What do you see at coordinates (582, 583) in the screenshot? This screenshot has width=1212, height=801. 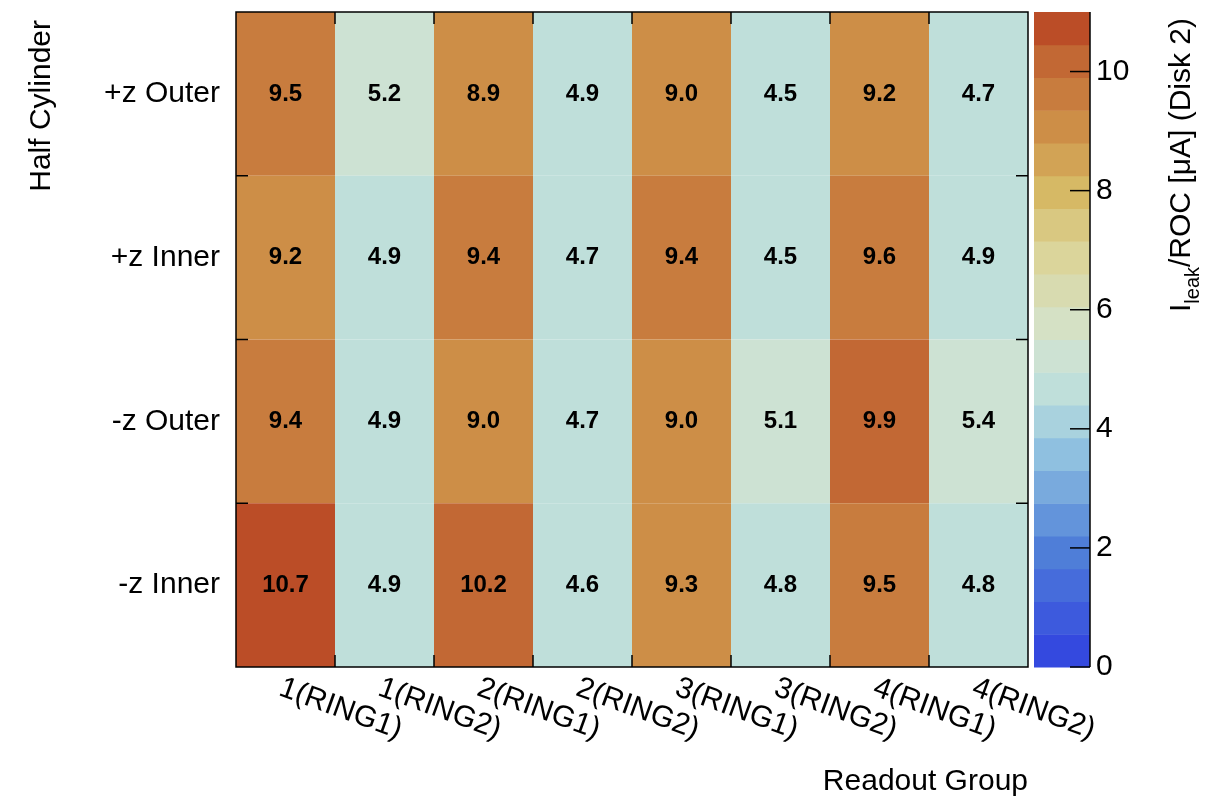 I see `data-label: 4.6` at bounding box center [582, 583].